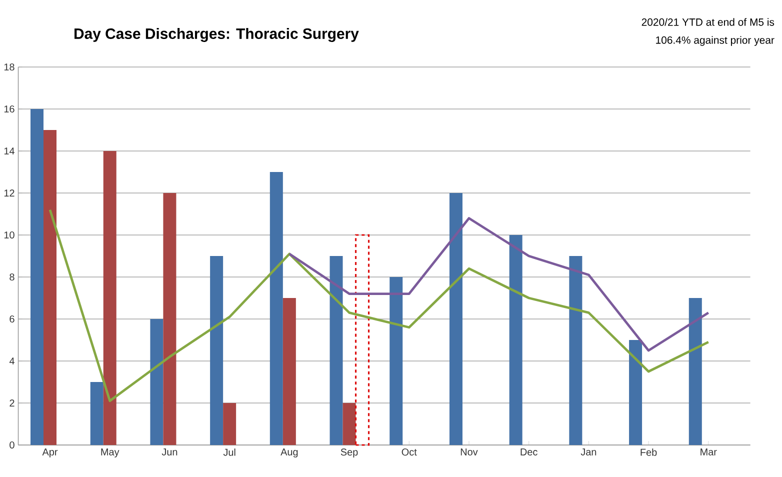  Describe the element at coordinates (708, 452) in the screenshot. I see `x-tick-label: Mar` at that location.